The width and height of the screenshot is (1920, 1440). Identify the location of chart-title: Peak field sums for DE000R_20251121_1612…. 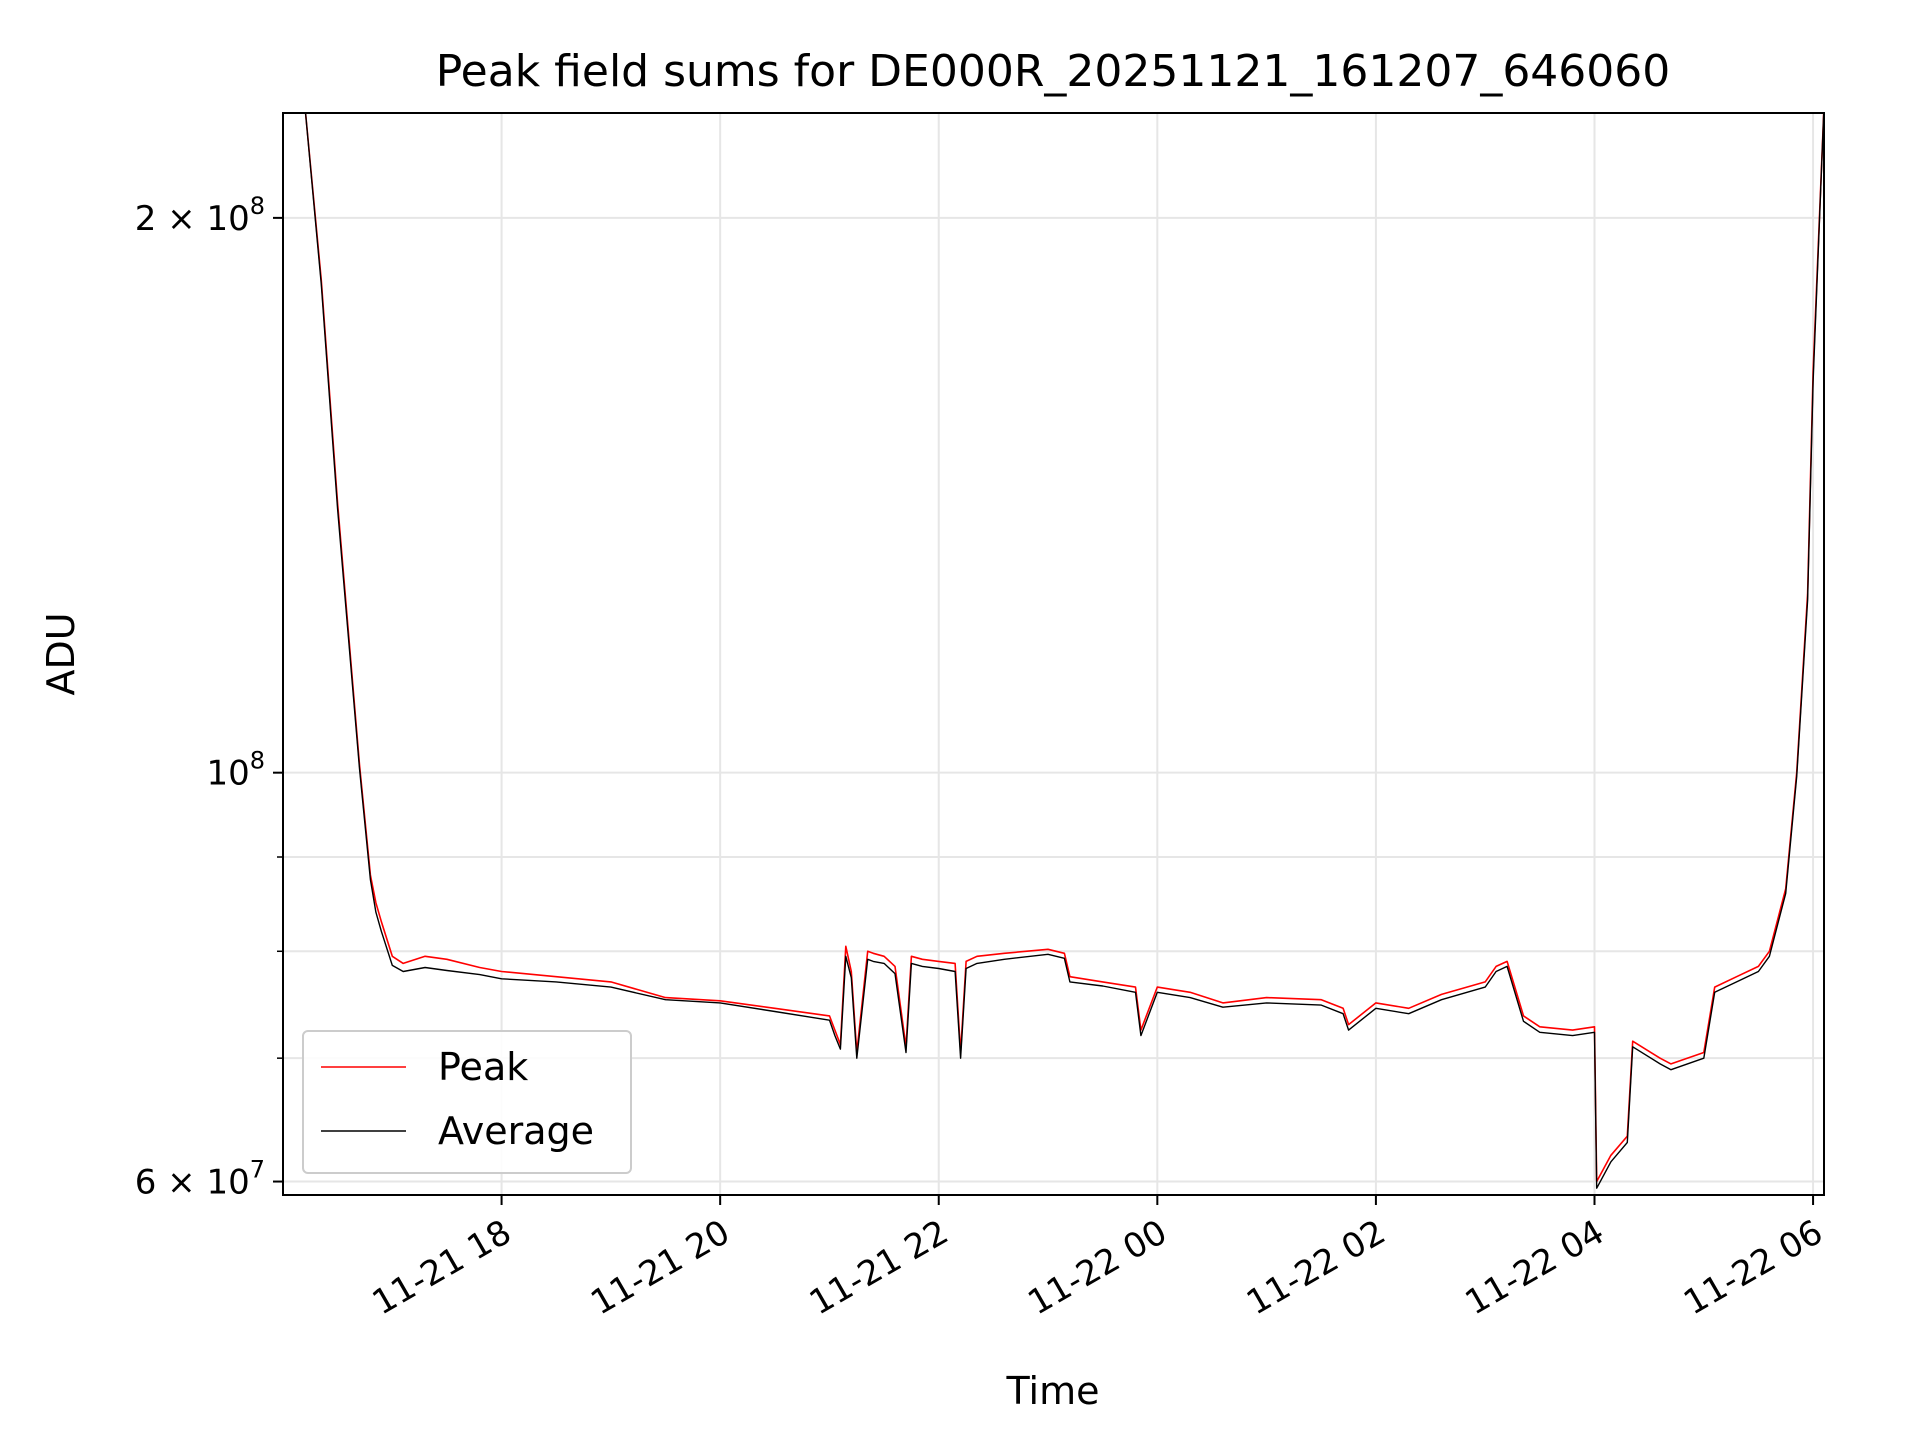
(1053, 71).